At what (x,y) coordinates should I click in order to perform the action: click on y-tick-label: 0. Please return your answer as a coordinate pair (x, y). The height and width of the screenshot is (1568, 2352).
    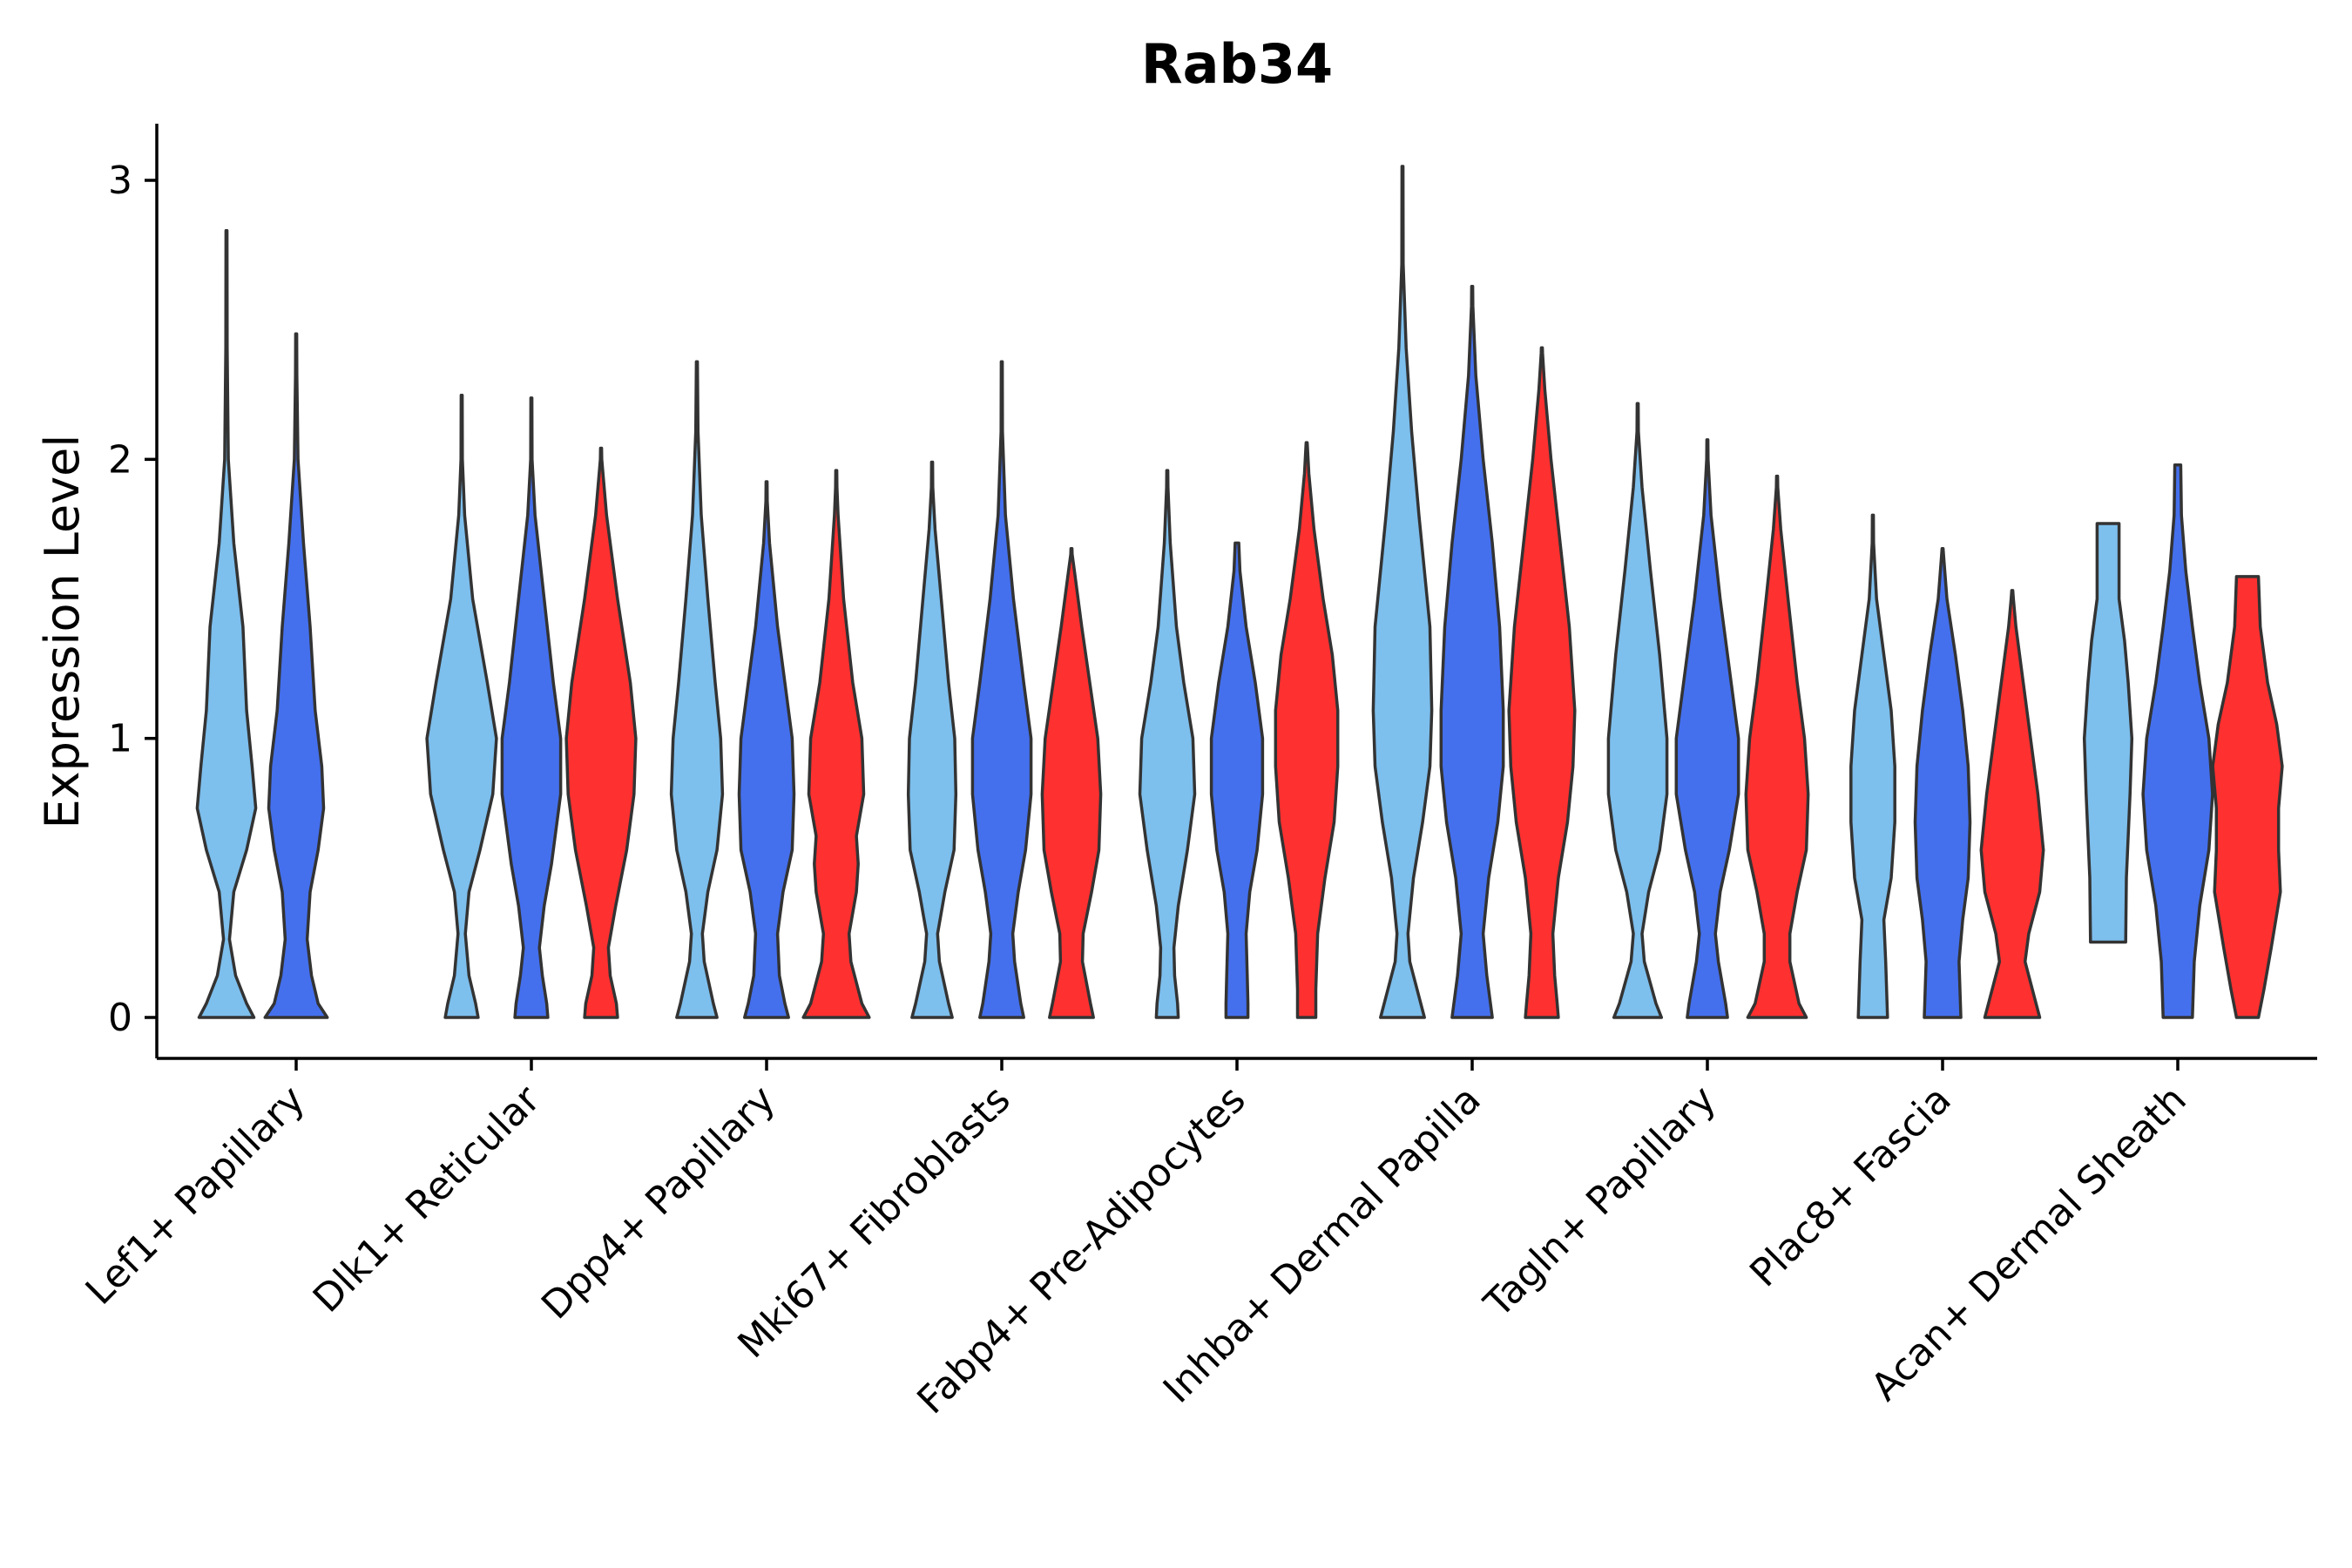
    Looking at the image, I should click on (120, 1018).